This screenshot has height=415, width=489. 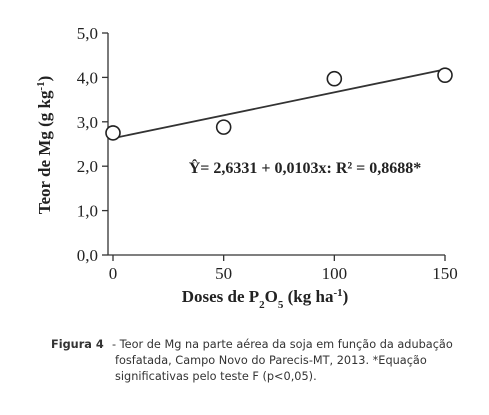 What do you see at coordinates (87, 77) in the screenshot?
I see `y-tick-label: 4,0` at bounding box center [87, 77].